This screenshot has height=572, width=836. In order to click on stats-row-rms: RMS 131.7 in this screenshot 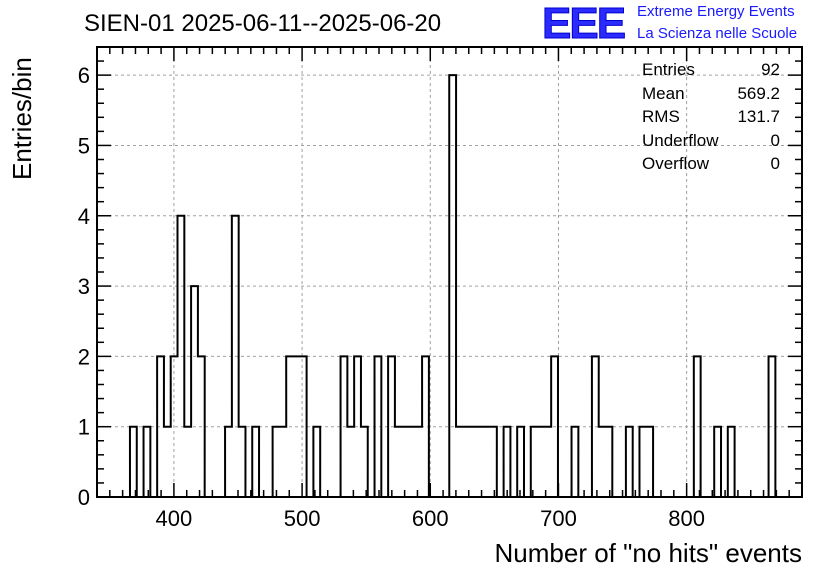, I will do `click(711, 119)`.